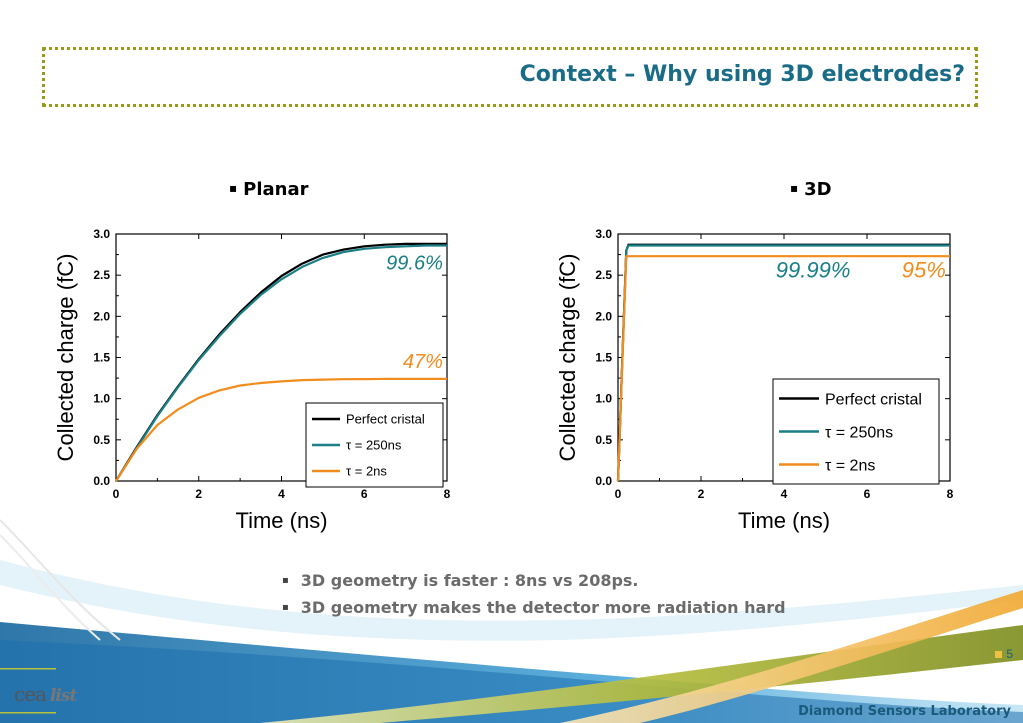 This screenshot has width=1023, height=723. Describe the element at coordinates (30, 694) in the screenshot. I see `logo-text: cea` at that location.